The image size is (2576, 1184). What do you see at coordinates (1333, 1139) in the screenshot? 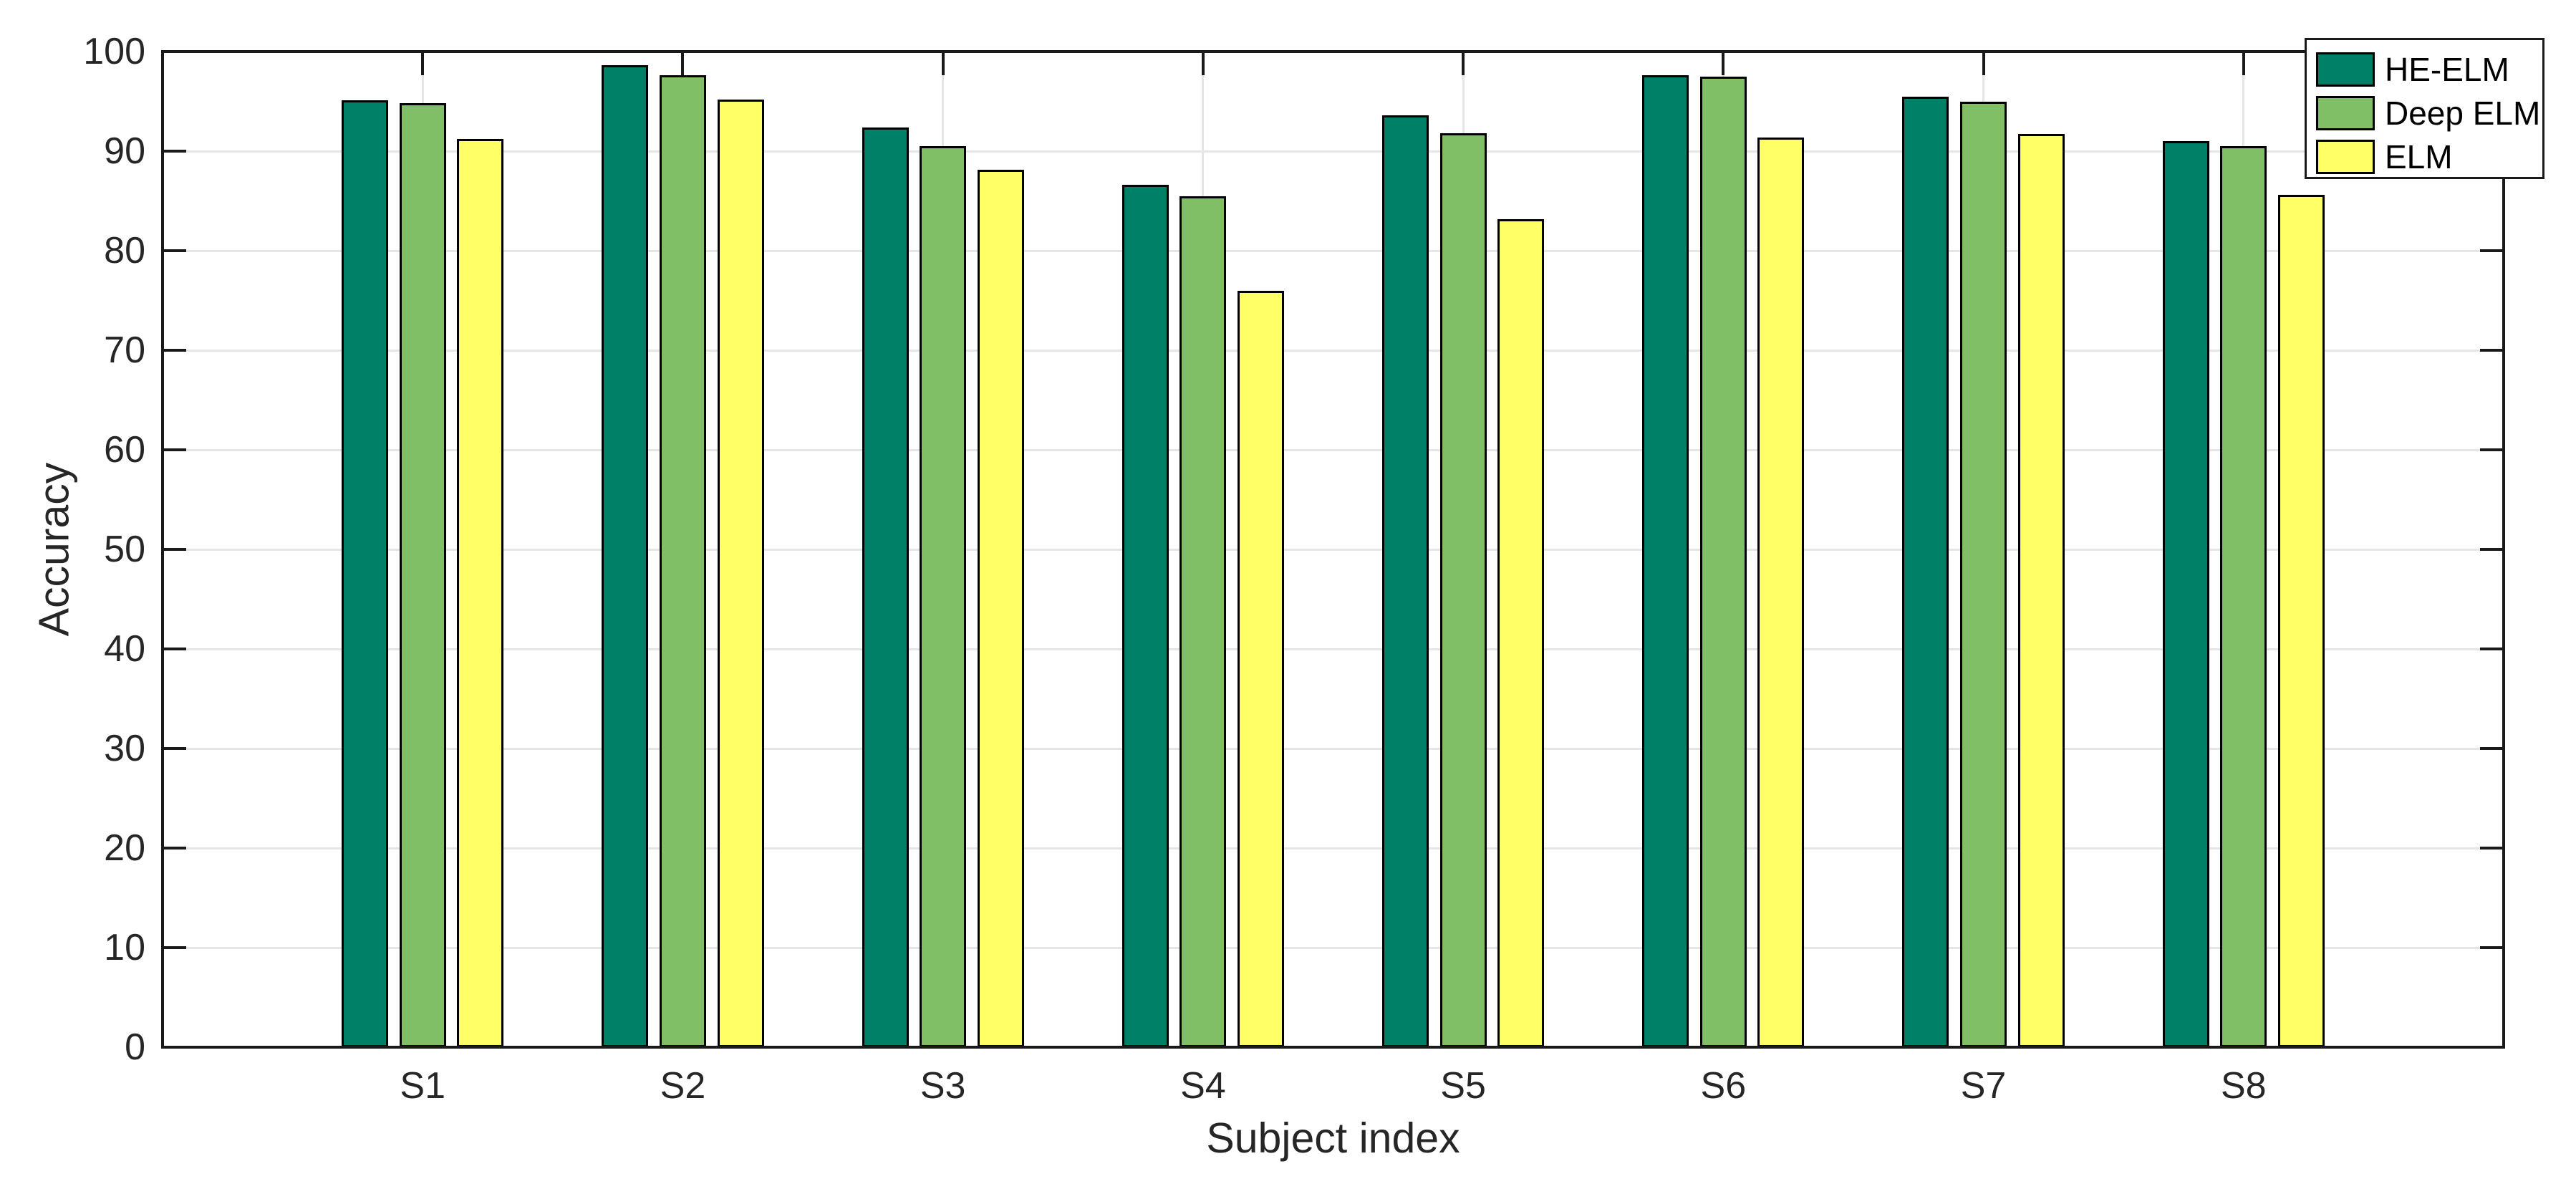
I see `x-axis-label: Subject index` at bounding box center [1333, 1139].